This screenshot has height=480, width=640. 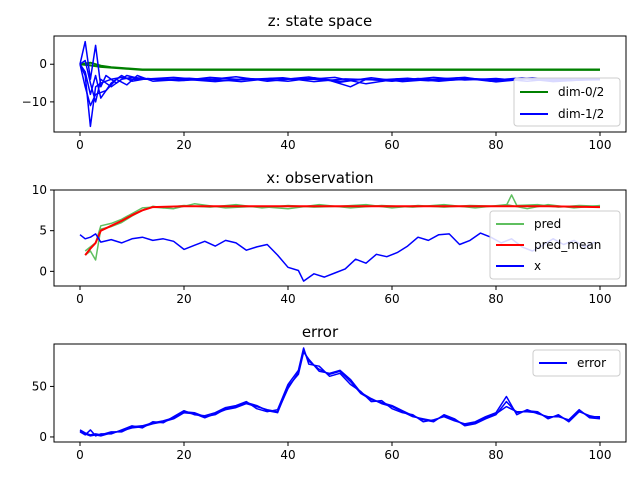 I want to click on legend-label-x: x, so click(x=537, y=266).